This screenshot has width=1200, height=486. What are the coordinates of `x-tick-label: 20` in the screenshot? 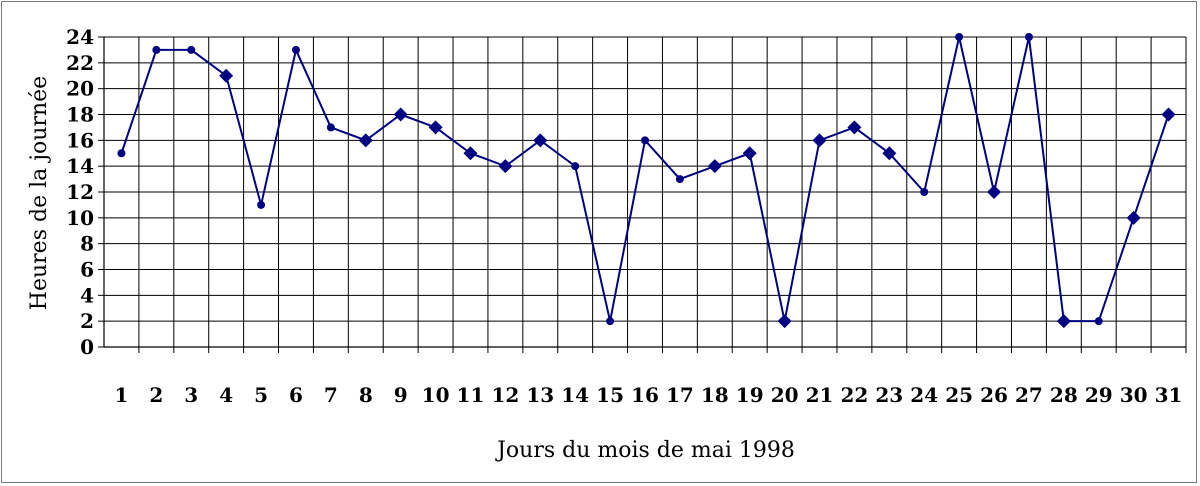 It's located at (785, 395).